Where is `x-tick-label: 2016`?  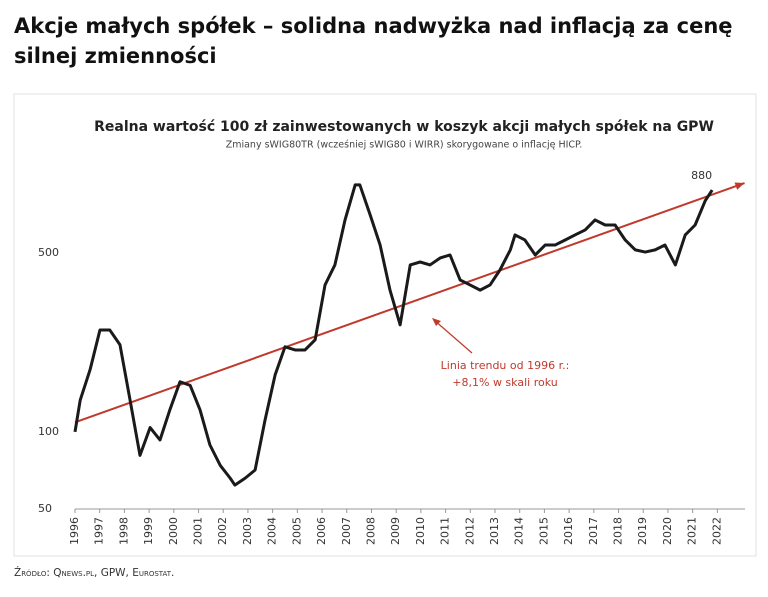 x-tick-label: 2016 is located at coordinates (568, 531).